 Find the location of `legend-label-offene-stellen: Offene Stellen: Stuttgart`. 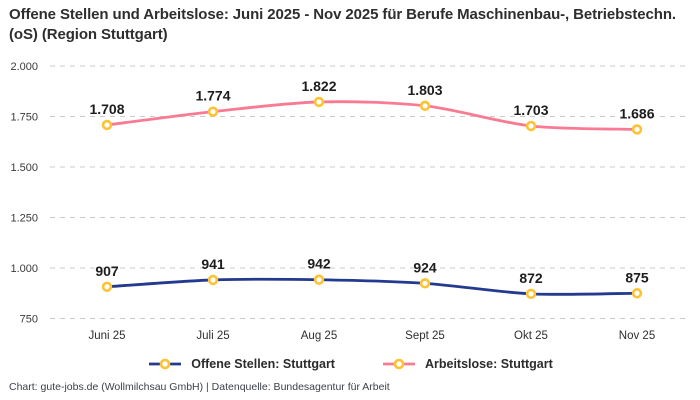

legend-label-offene-stellen: Offene Stellen: Stuttgart is located at coordinates (263, 364).